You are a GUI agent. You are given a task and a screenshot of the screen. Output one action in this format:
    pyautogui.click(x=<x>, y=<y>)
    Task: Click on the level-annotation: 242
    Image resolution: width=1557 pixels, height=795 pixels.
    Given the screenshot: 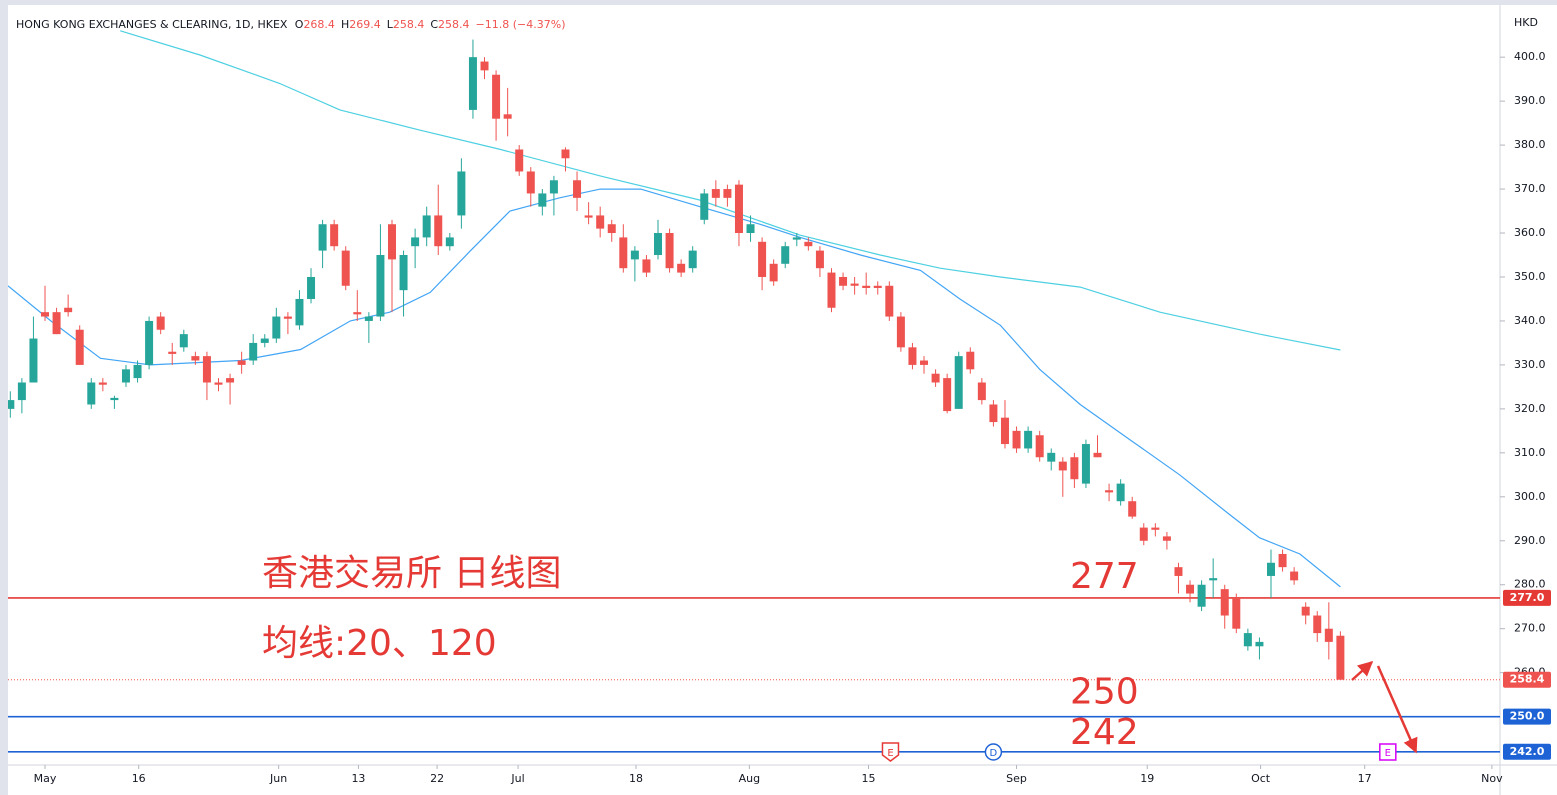 What is the action you would take?
    pyautogui.click(x=1104, y=732)
    